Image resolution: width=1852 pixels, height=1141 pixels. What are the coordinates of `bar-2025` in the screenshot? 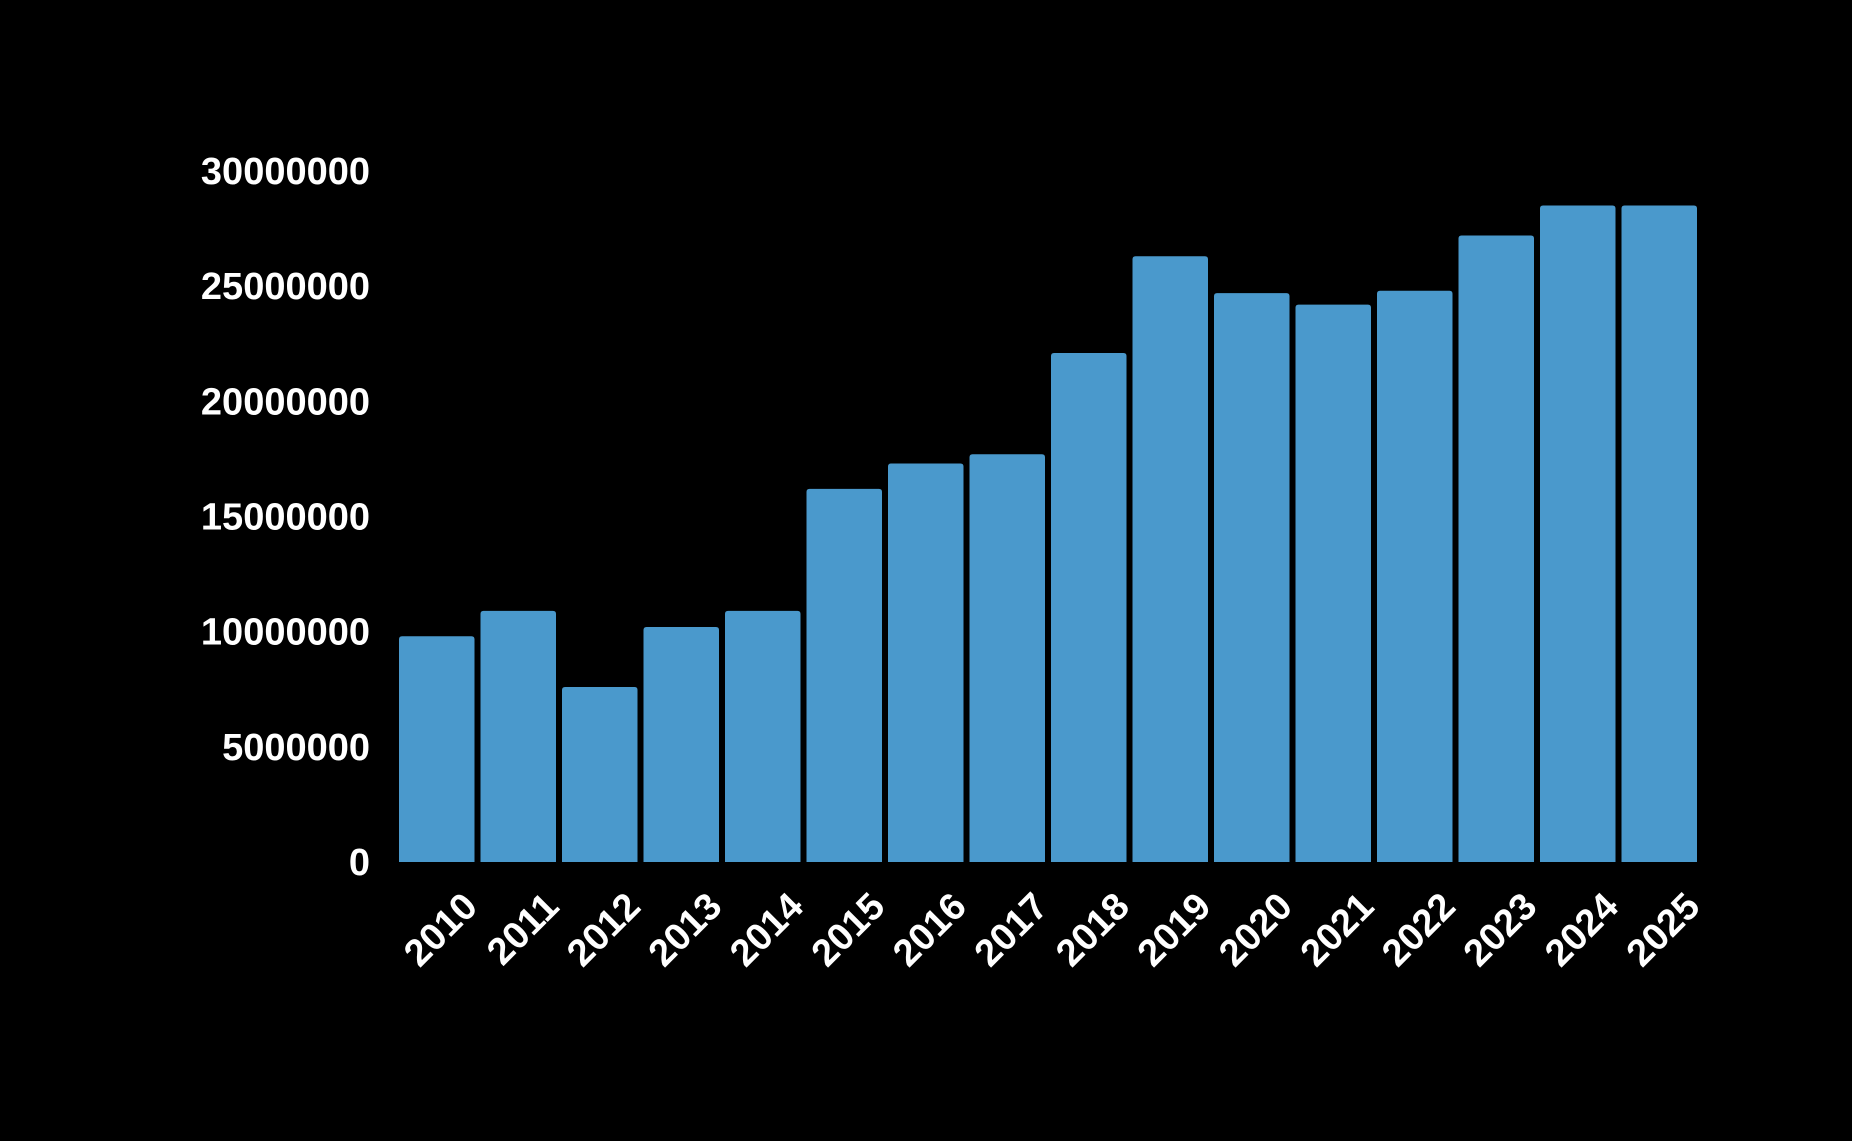 It's located at (1659, 534).